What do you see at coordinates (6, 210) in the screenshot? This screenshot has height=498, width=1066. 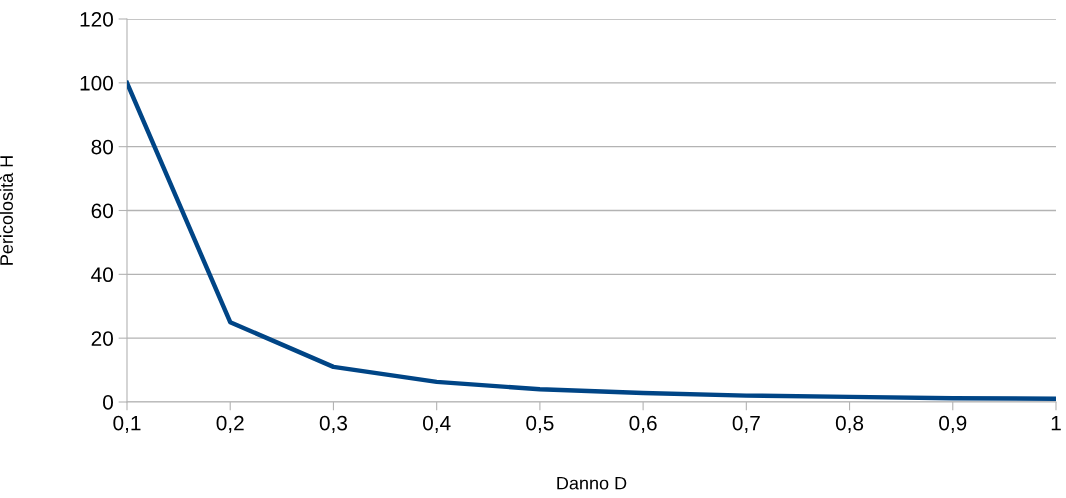 I see `y-axis-title: Pericolosità H` at bounding box center [6, 210].